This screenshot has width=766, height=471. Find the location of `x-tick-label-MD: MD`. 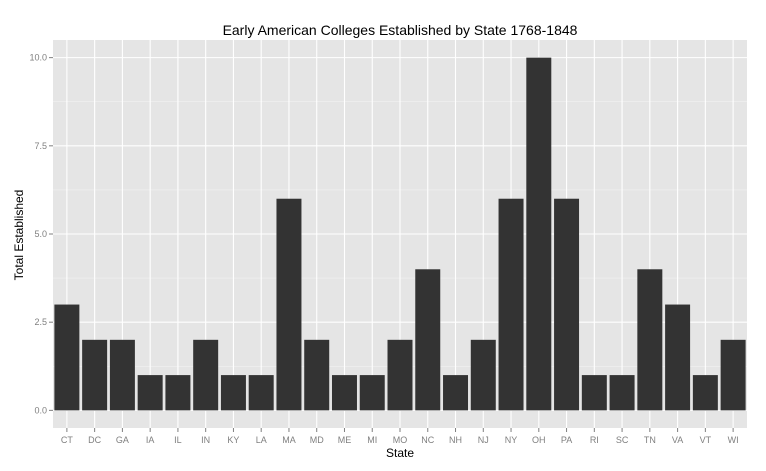

x-tick-label-MD: MD is located at coordinates (317, 440).